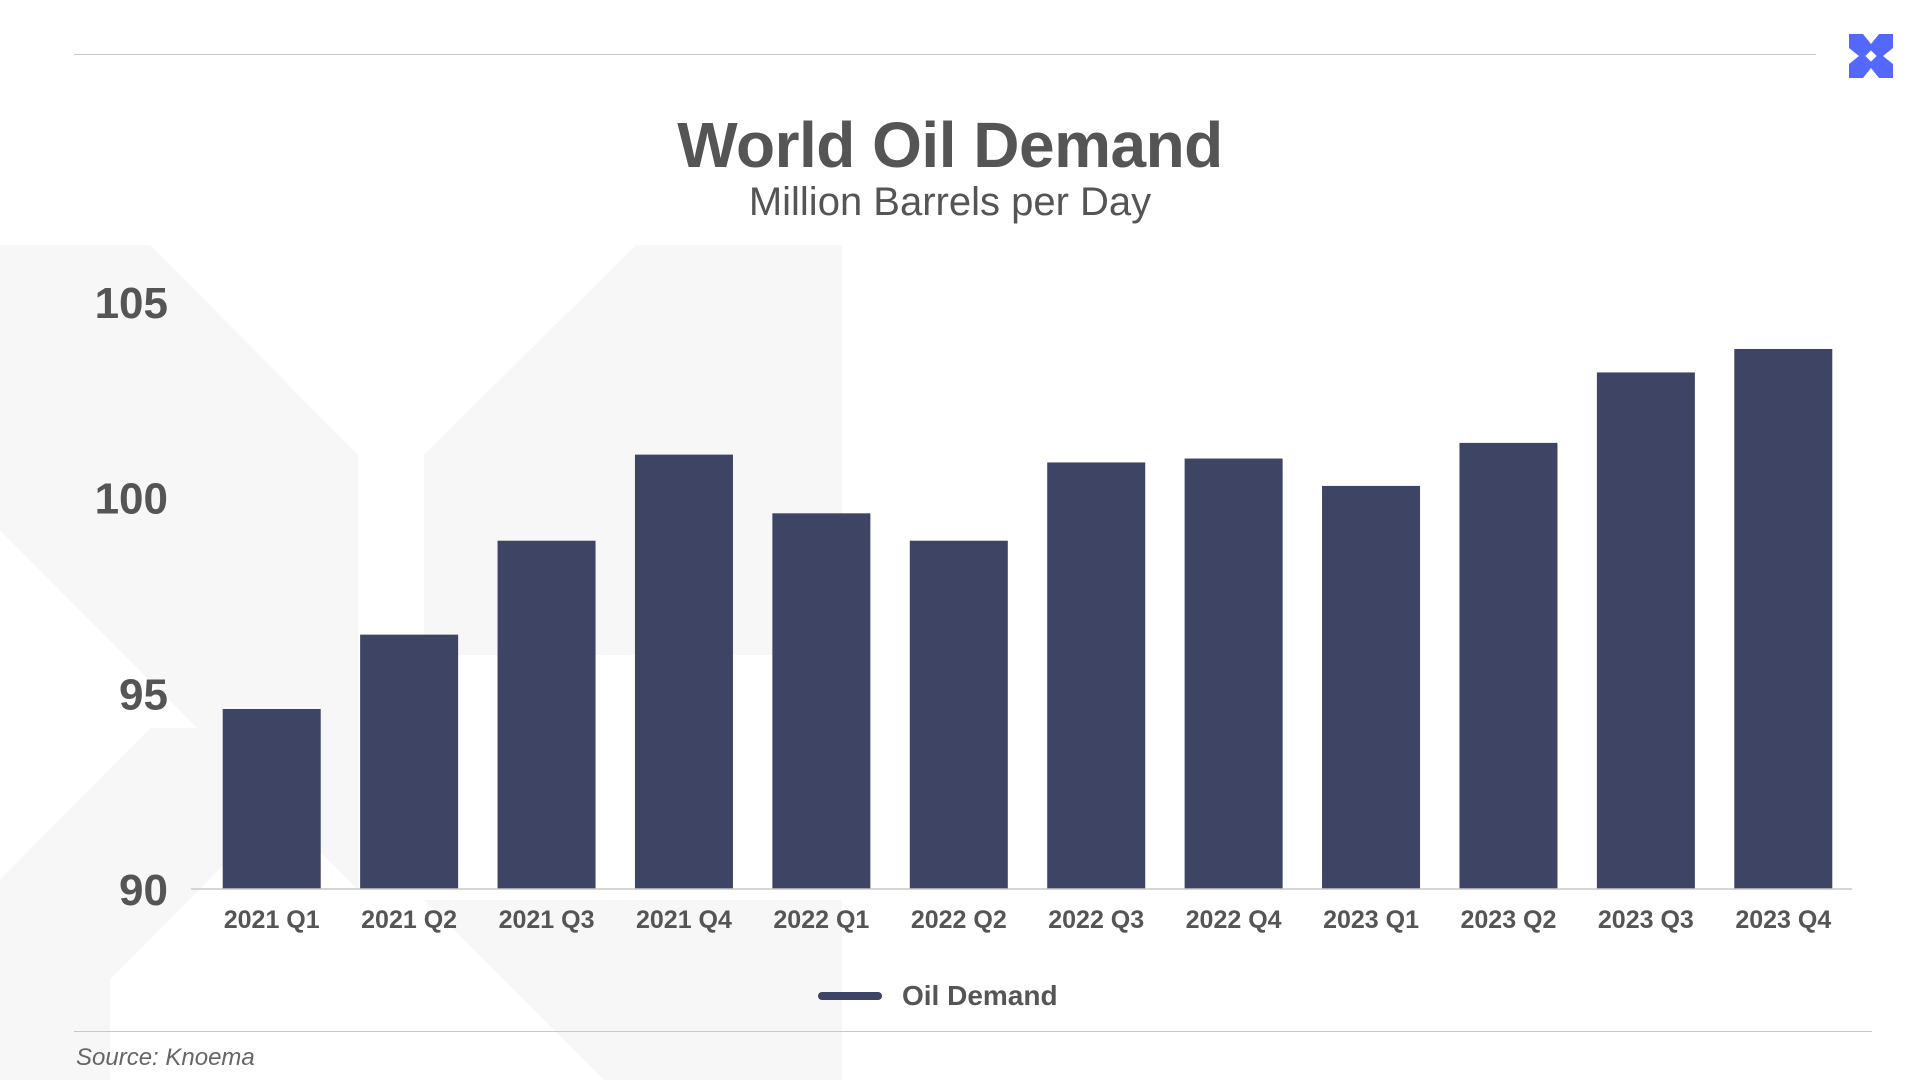 The image size is (1920, 1080). Describe the element at coordinates (143, 694) in the screenshot. I see `y-tick-label: 95` at that location.